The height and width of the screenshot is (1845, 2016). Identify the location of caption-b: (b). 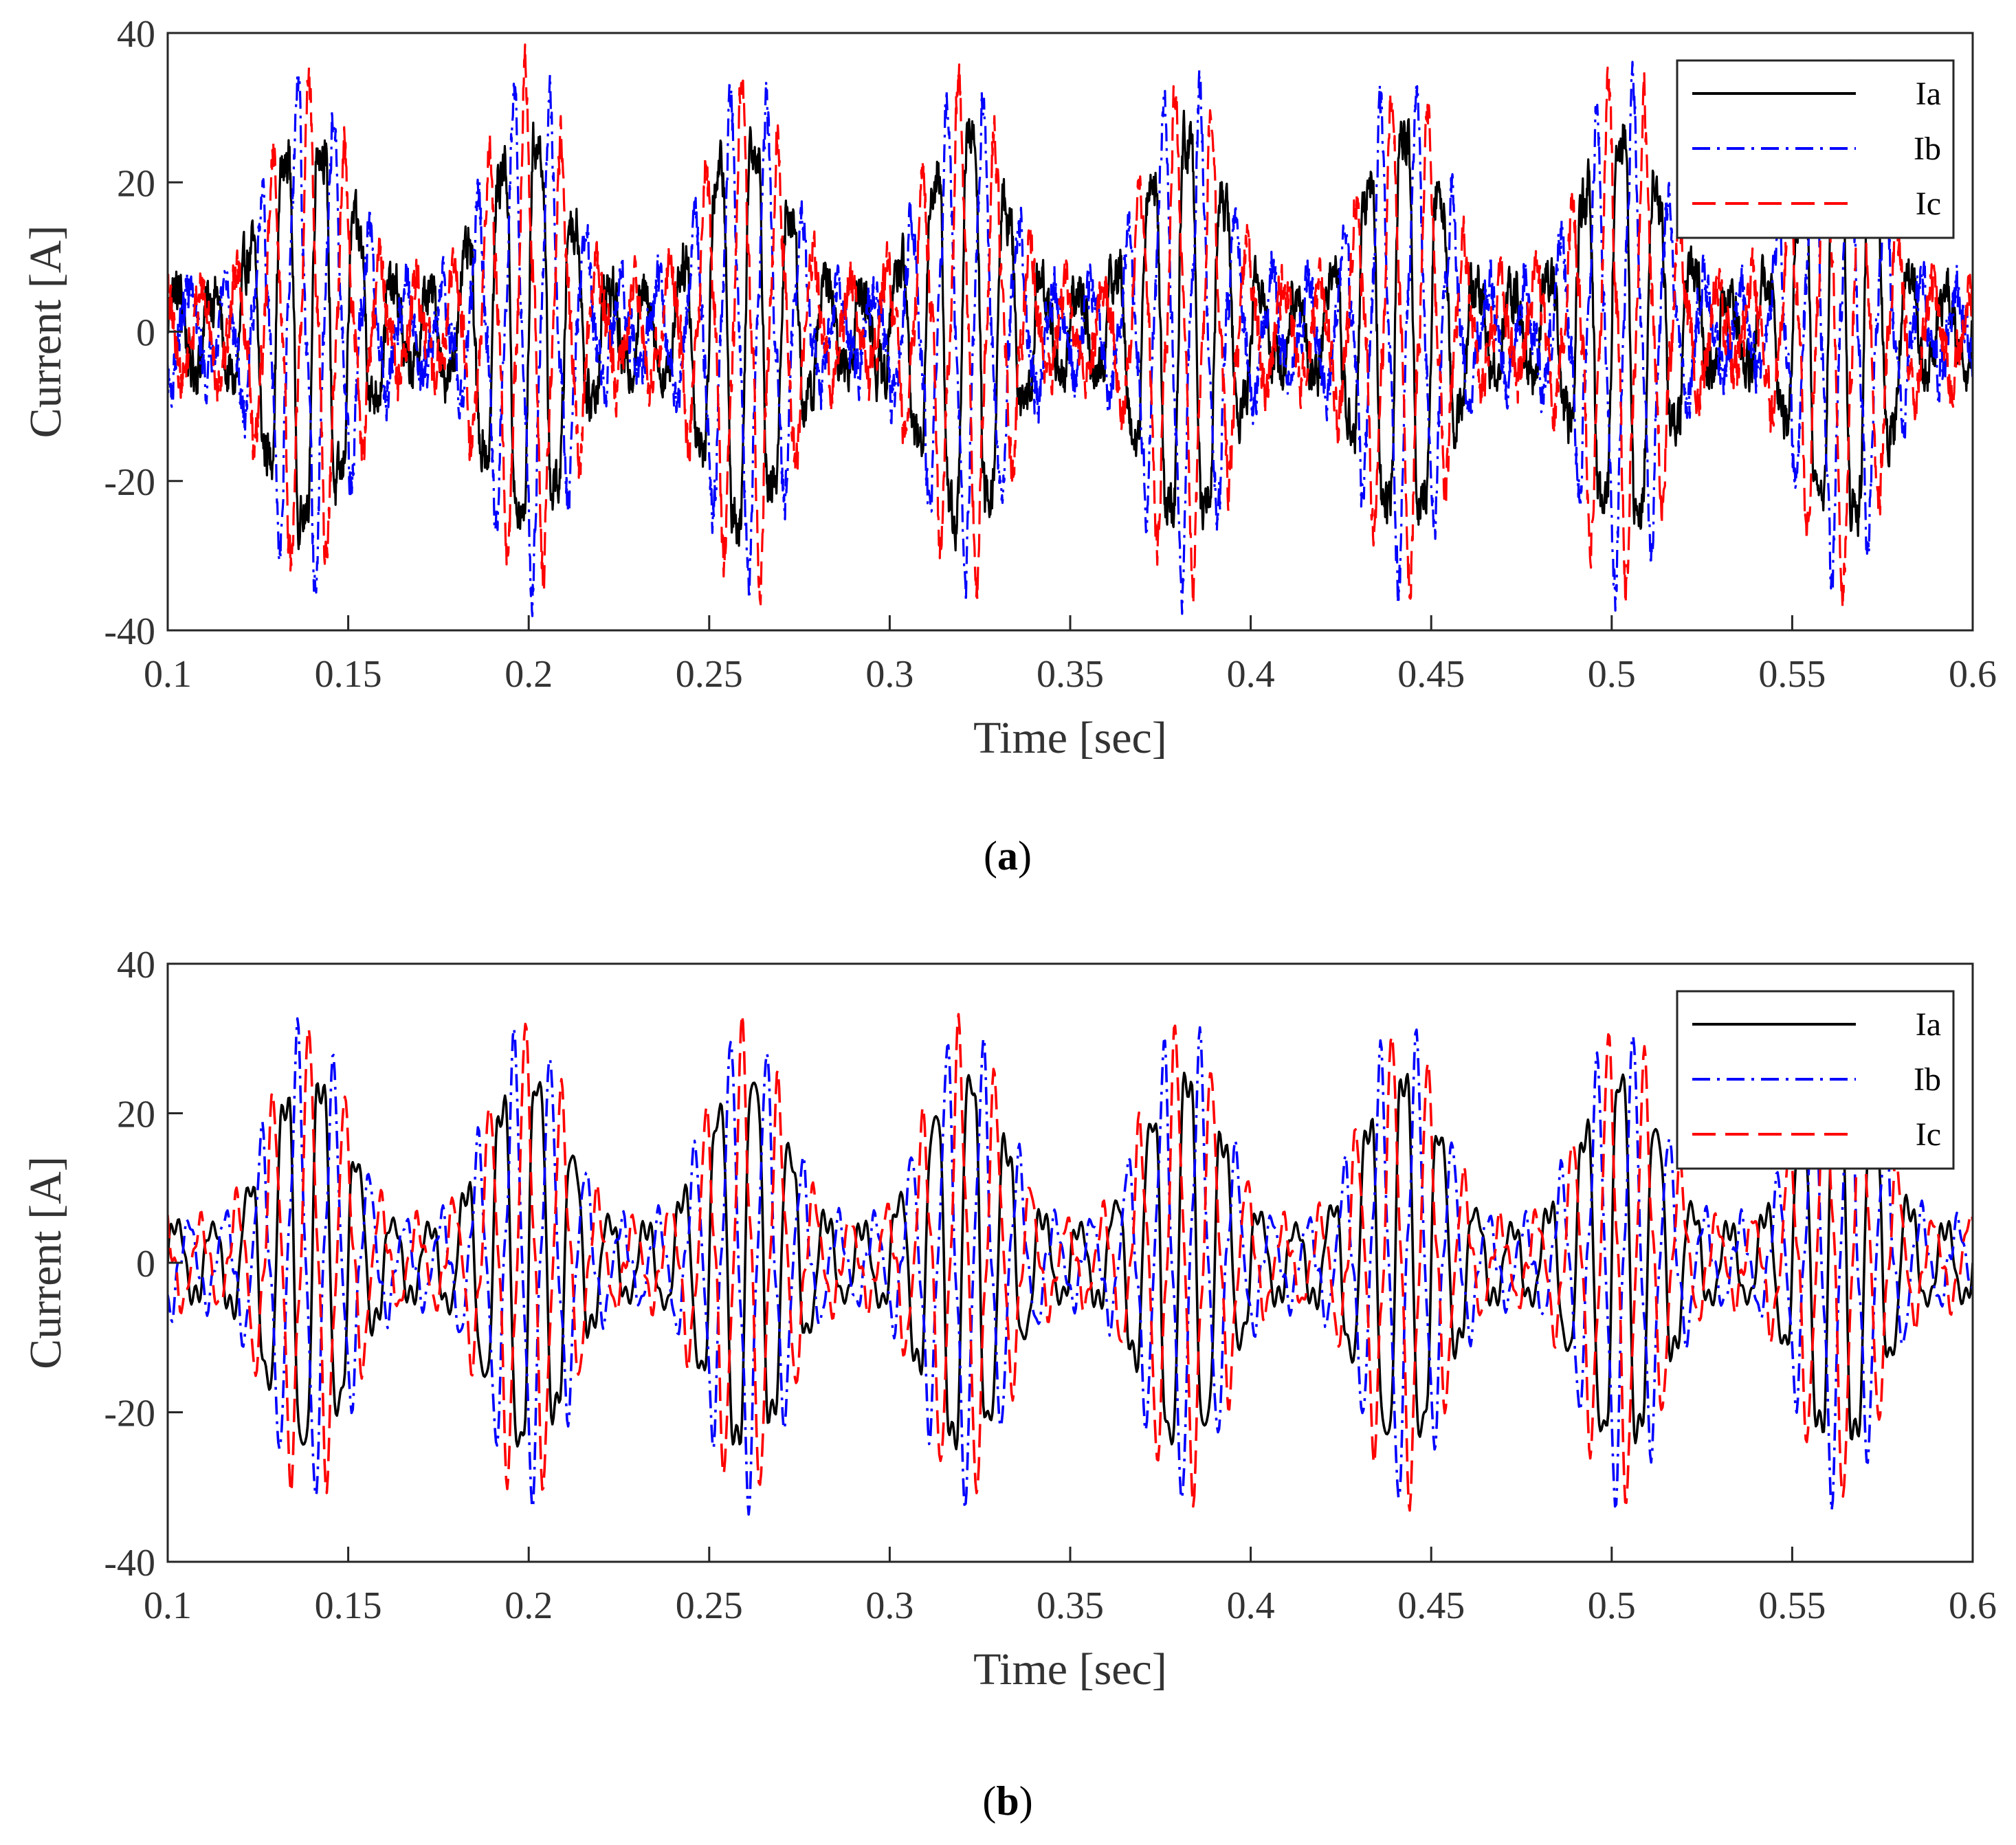
(1007, 1801).